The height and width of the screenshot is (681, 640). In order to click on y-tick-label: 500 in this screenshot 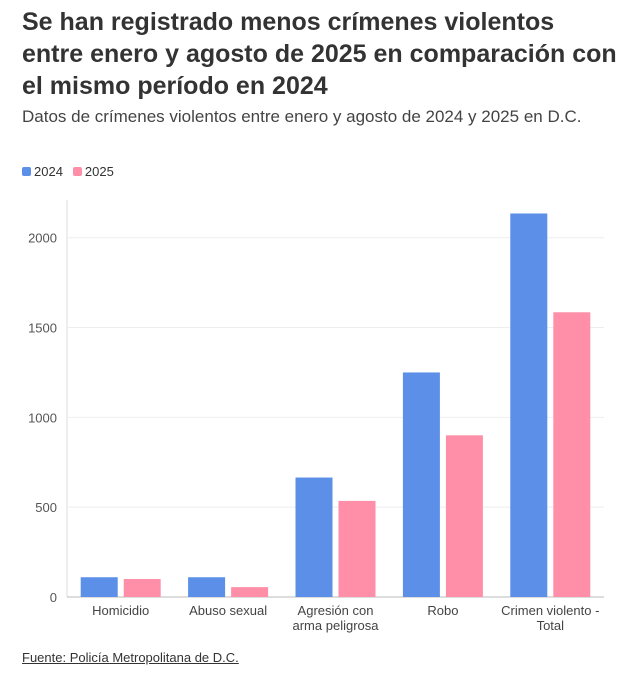, I will do `click(46, 507)`.